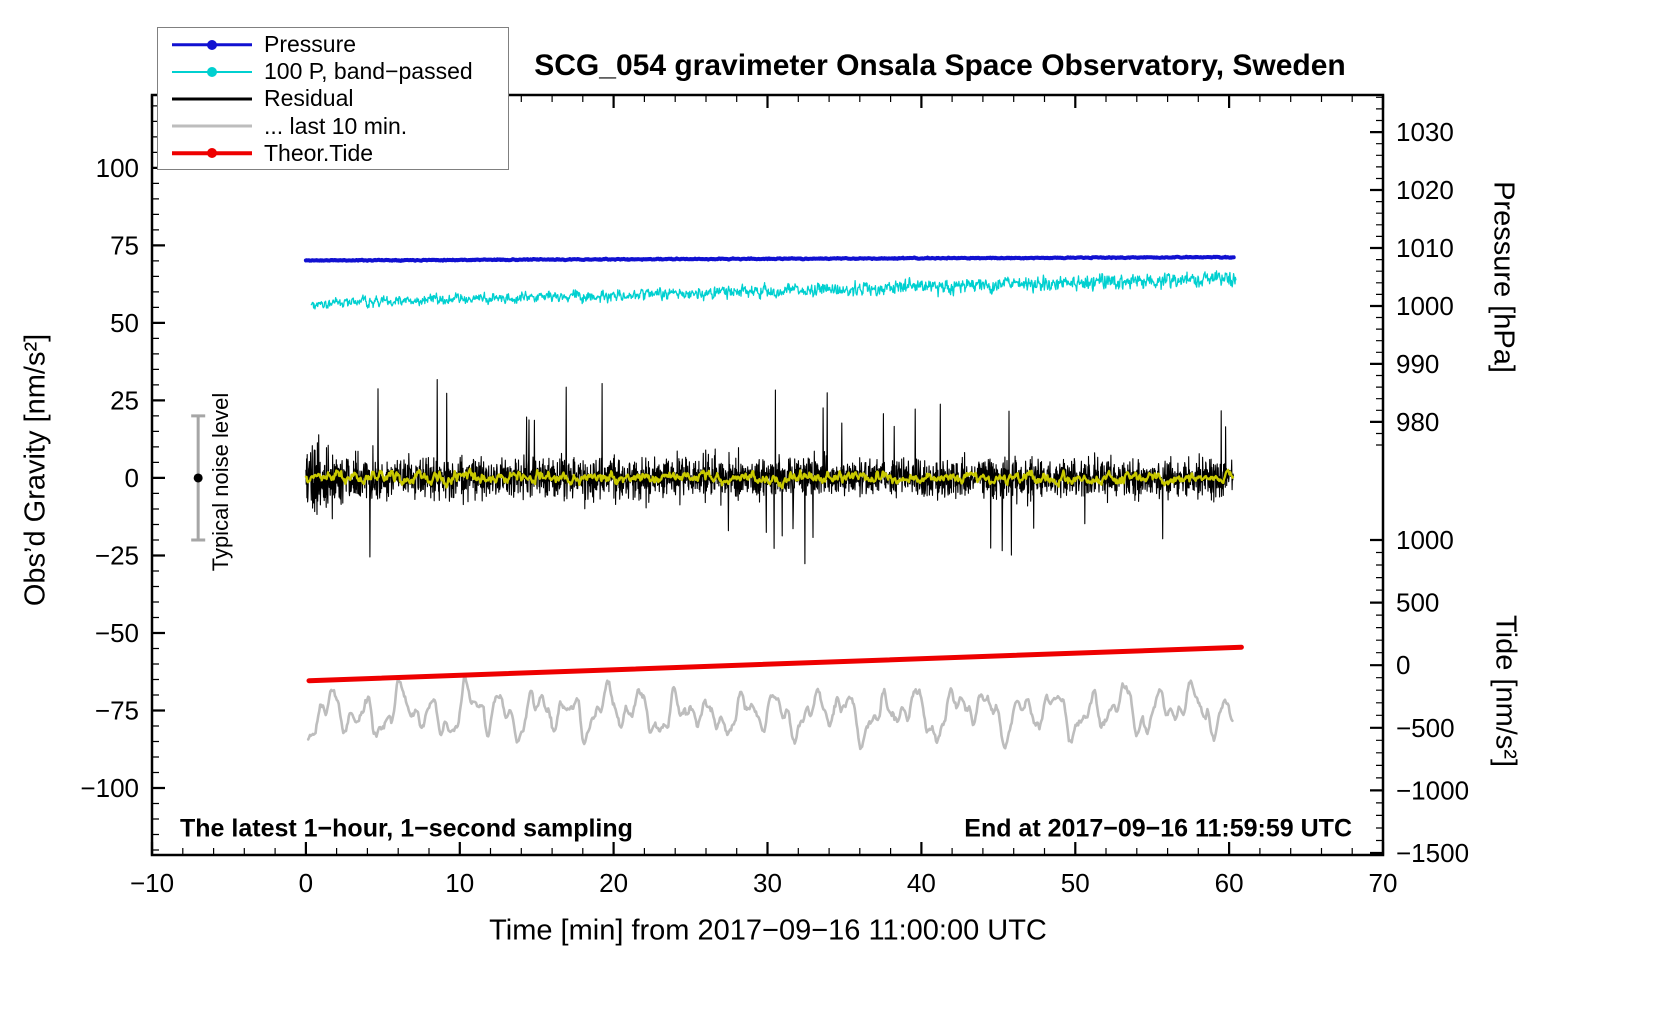 This screenshot has height=1020, width=1660. Describe the element at coordinates (336, 125) in the screenshot. I see `legend-item-label: ... last 10 min.` at that location.